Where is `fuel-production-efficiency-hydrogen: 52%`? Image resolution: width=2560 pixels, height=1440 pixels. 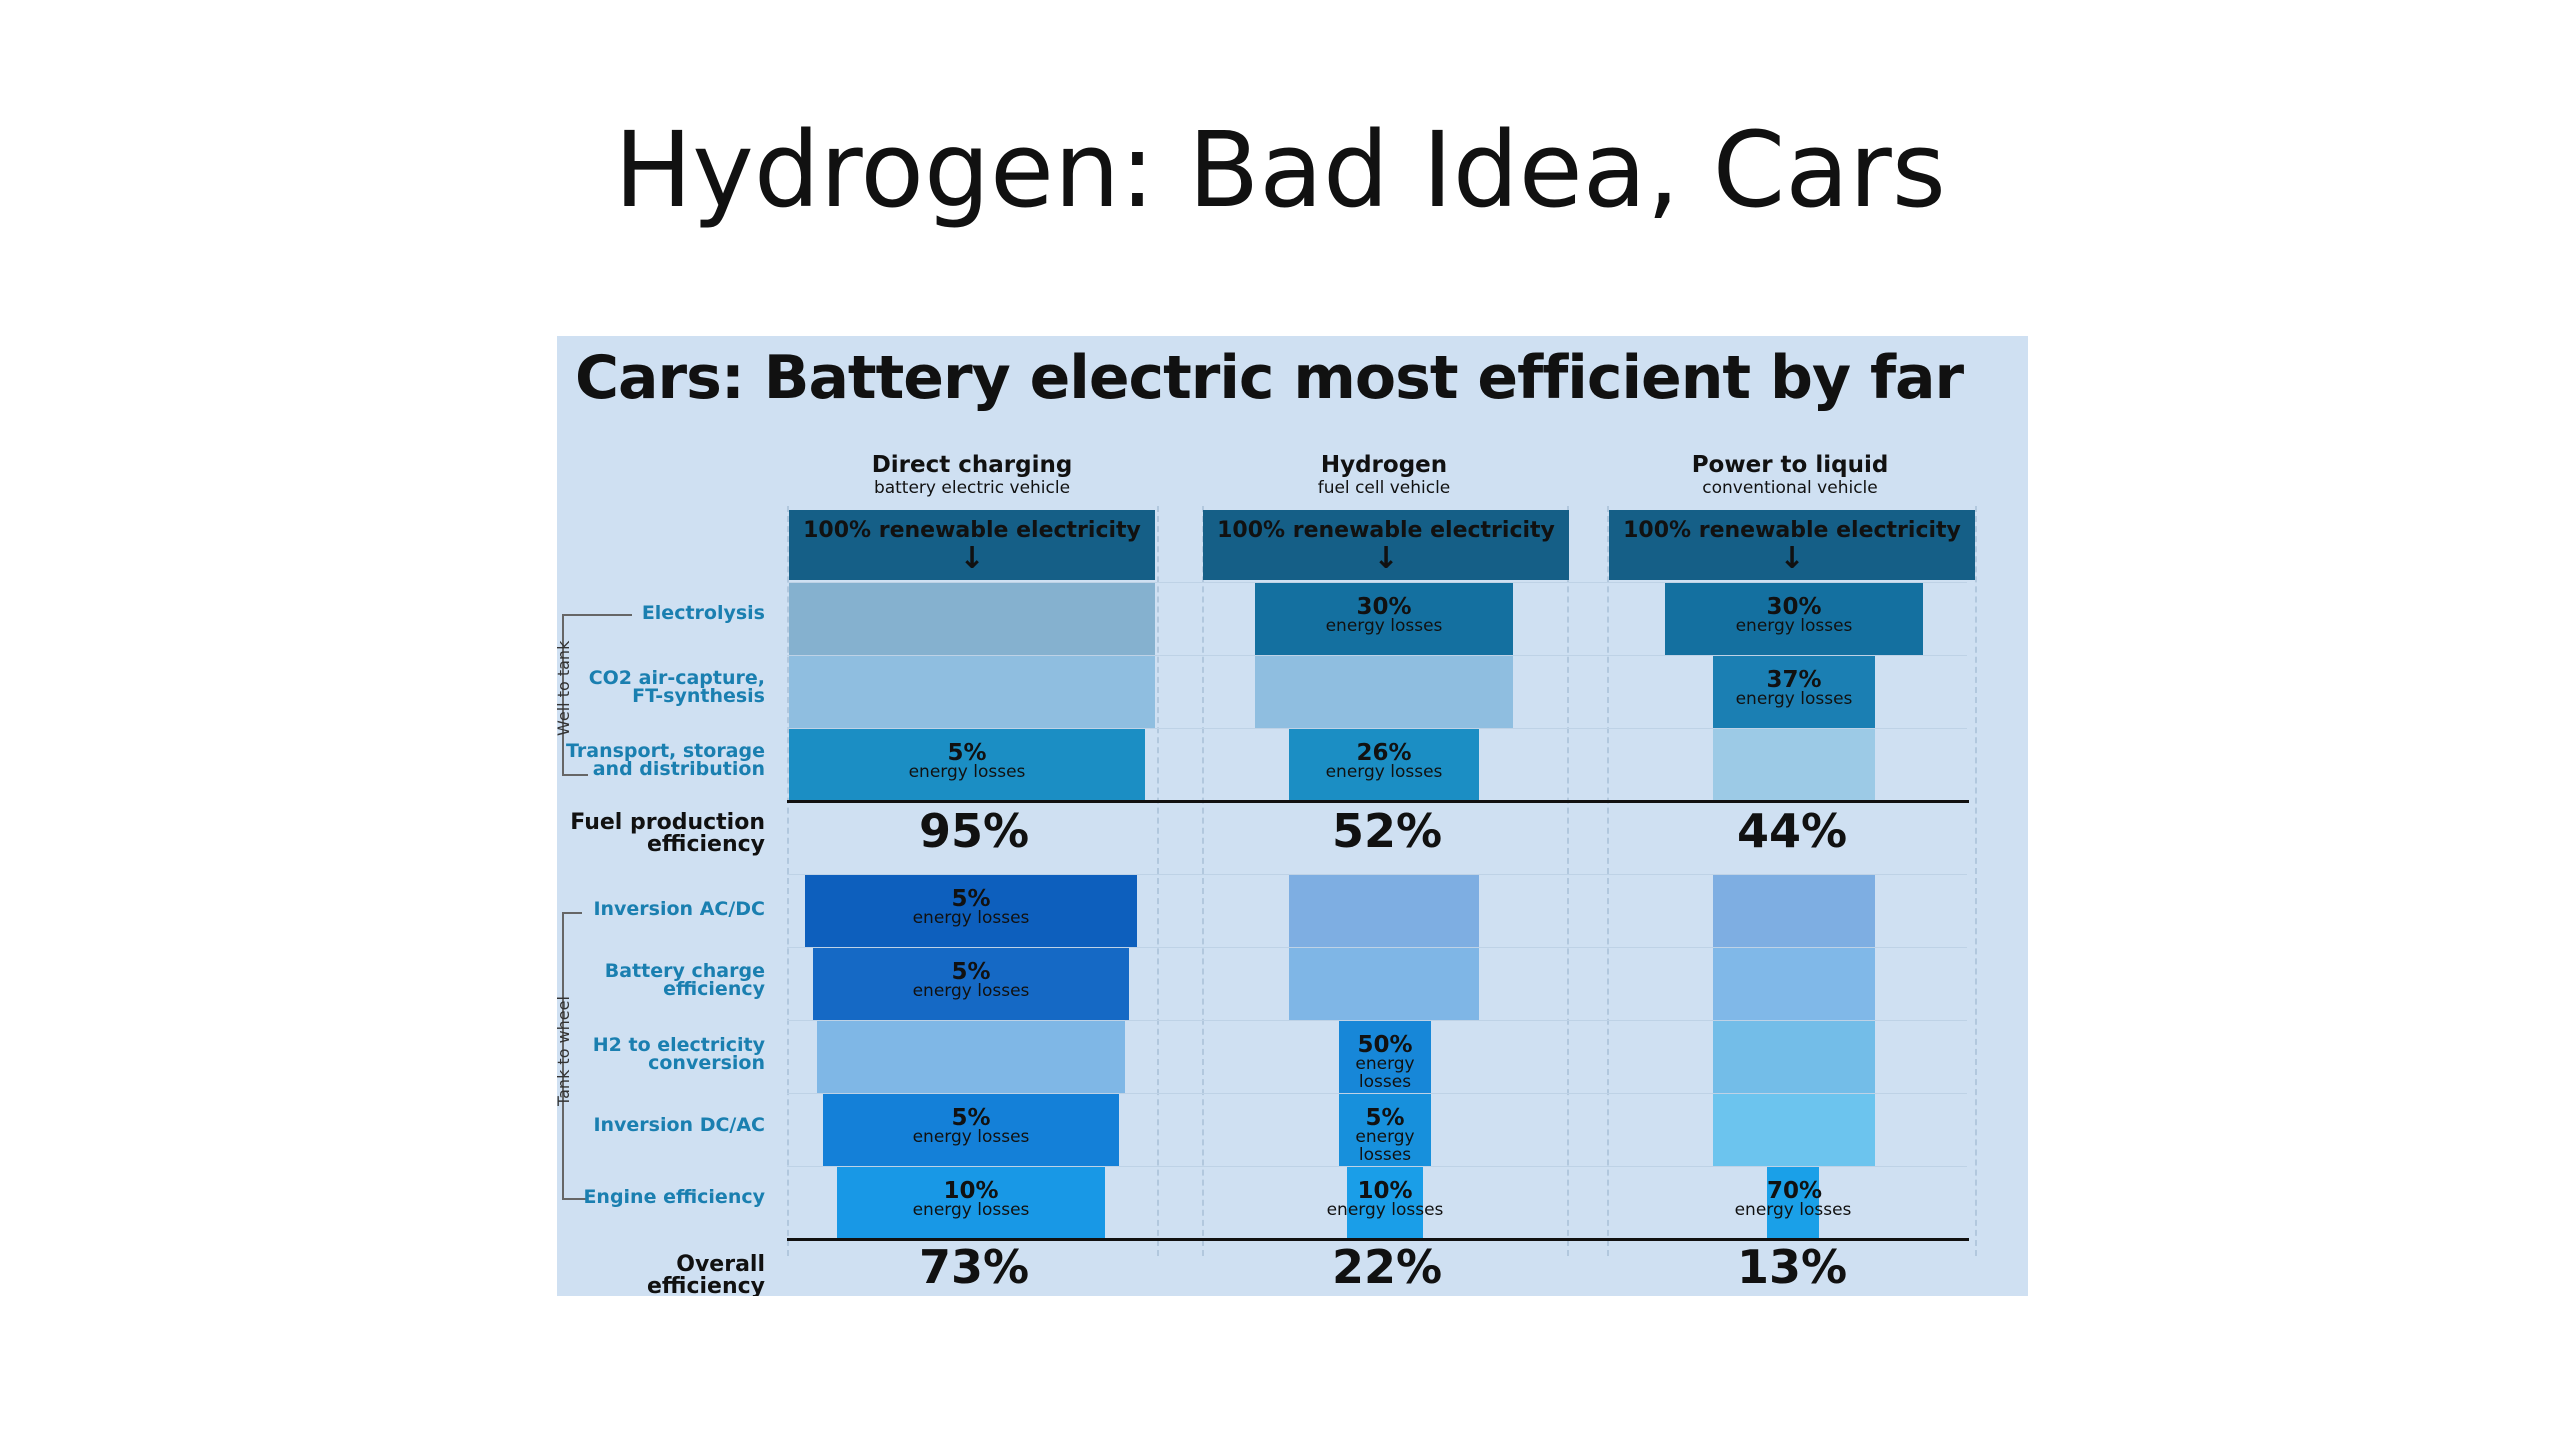 fuel-production-efficiency-hydrogen: 52% is located at coordinates (1387, 831).